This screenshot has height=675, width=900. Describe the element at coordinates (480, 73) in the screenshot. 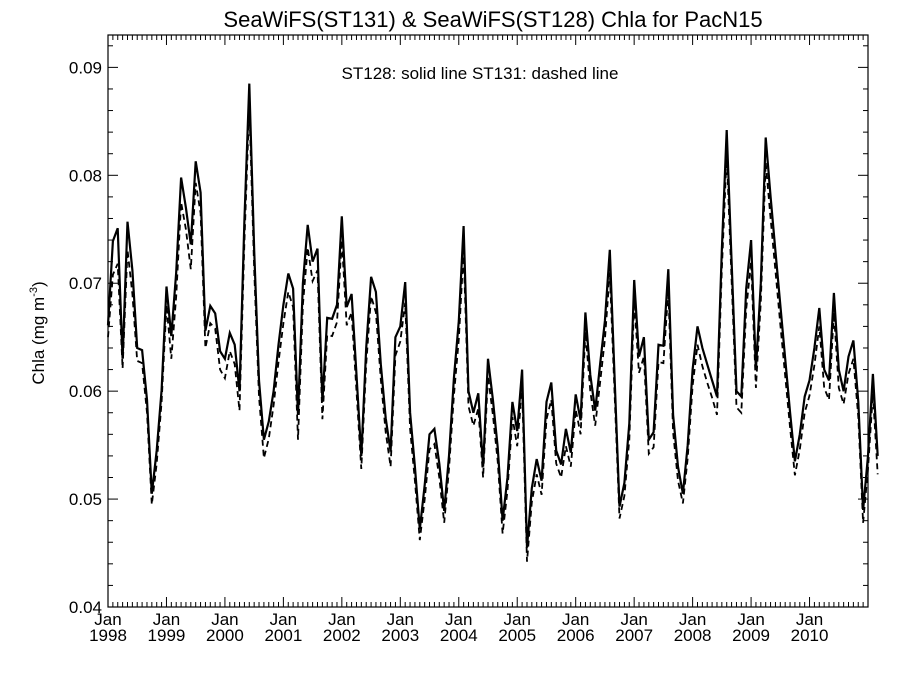

I see `legend-annotation: ST128: solid line ST131: dashed line` at that location.